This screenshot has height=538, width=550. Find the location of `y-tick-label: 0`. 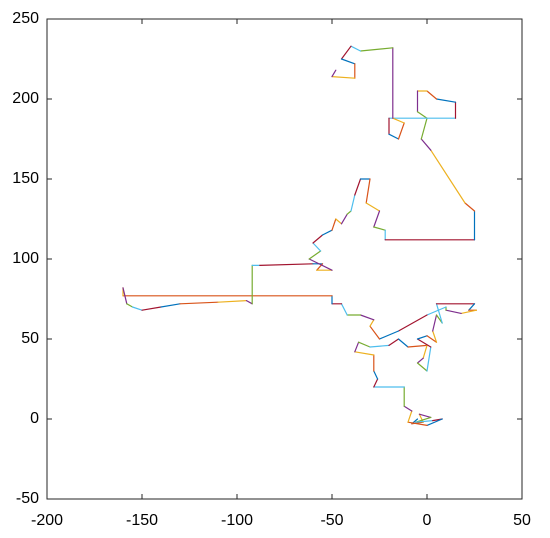

y-tick-label: 0 is located at coordinates (34, 418).